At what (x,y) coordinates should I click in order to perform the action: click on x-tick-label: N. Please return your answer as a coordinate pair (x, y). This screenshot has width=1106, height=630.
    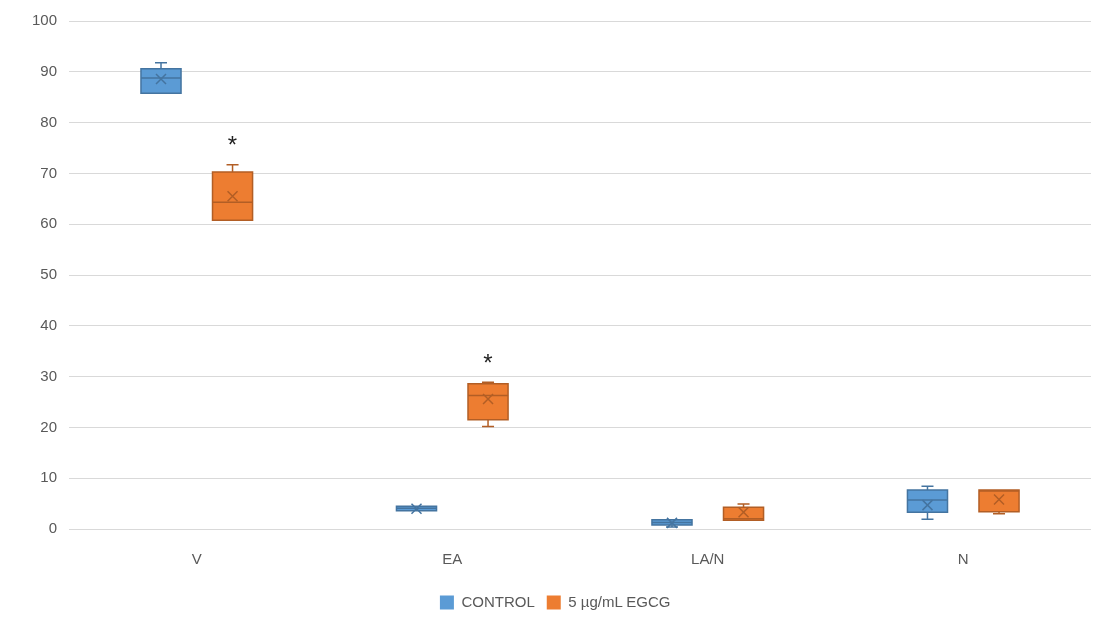
    Looking at the image, I should click on (963, 559).